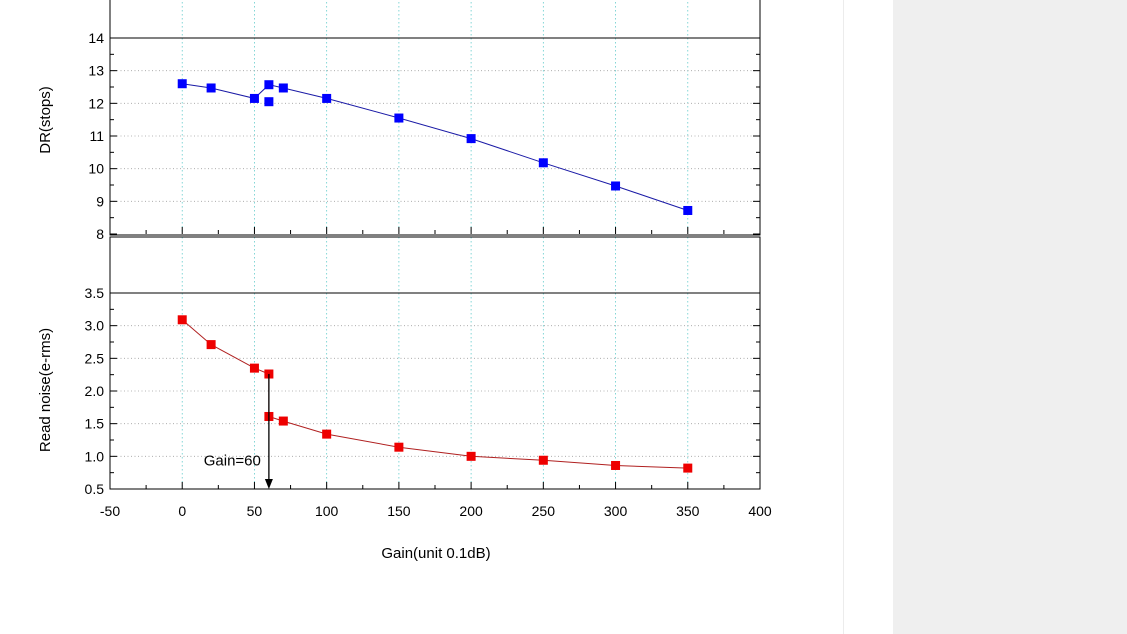 This screenshot has height=634, width=1127. What do you see at coordinates (100, 201) in the screenshot?
I see `y-tick-label: 9` at bounding box center [100, 201].